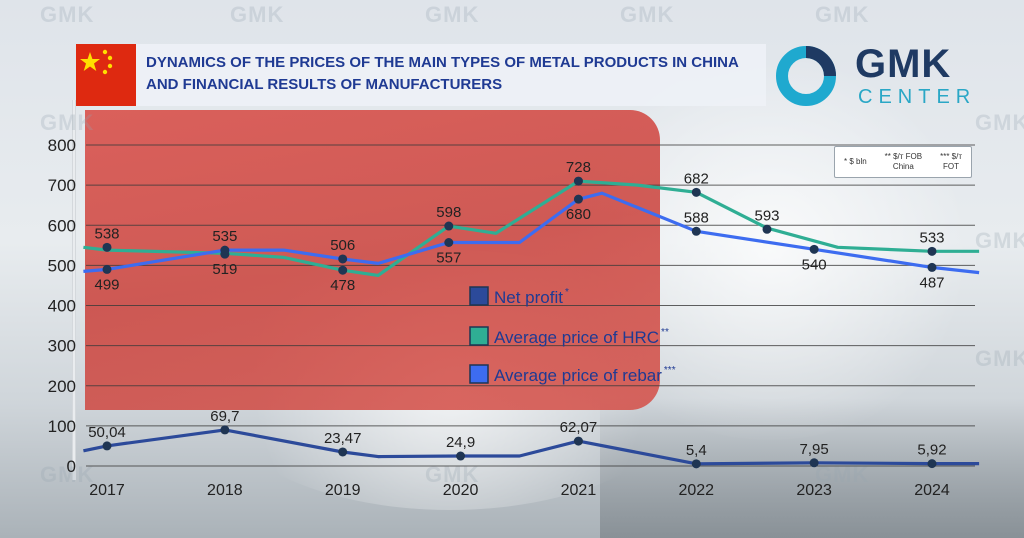 The width and height of the screenshot is (1024, 538). I want to click on rebar-legend-label: Average price of rebar, so click(578, 375).